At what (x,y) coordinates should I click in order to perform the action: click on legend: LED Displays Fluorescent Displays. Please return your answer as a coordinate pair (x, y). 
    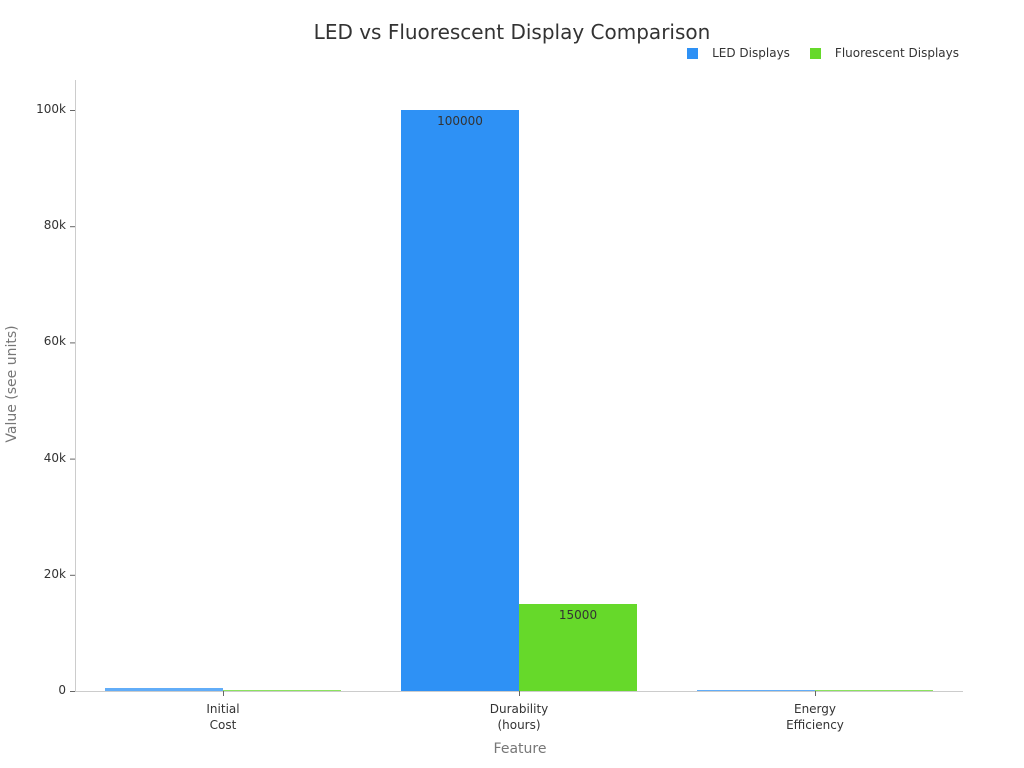
    Looking at the image, I should click on (813, 53).